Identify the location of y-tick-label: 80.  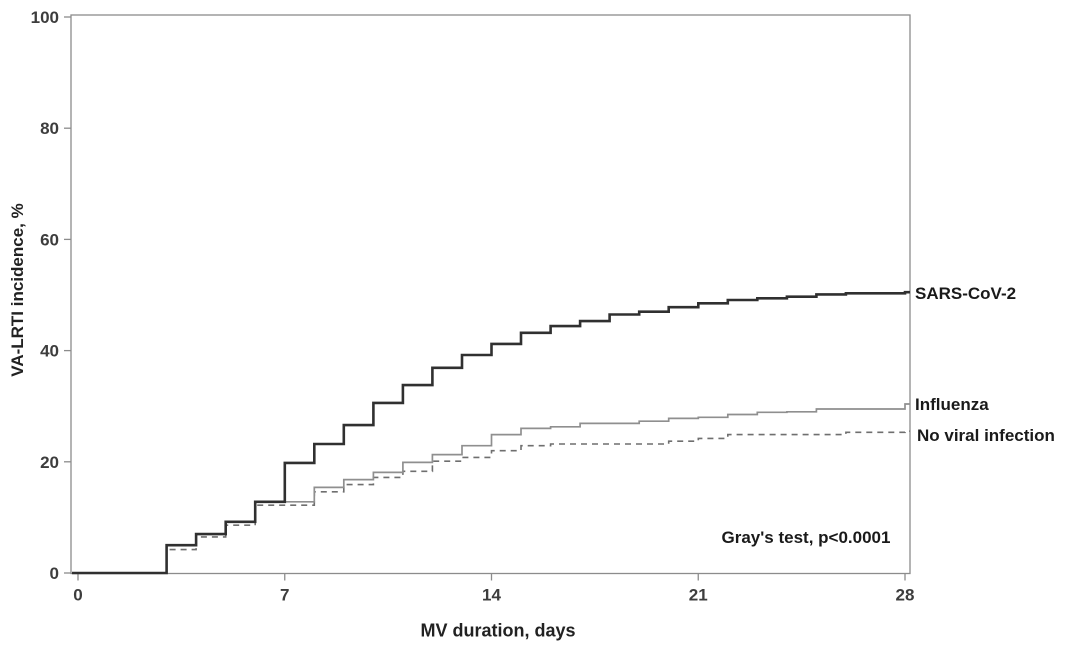
(49, 128).